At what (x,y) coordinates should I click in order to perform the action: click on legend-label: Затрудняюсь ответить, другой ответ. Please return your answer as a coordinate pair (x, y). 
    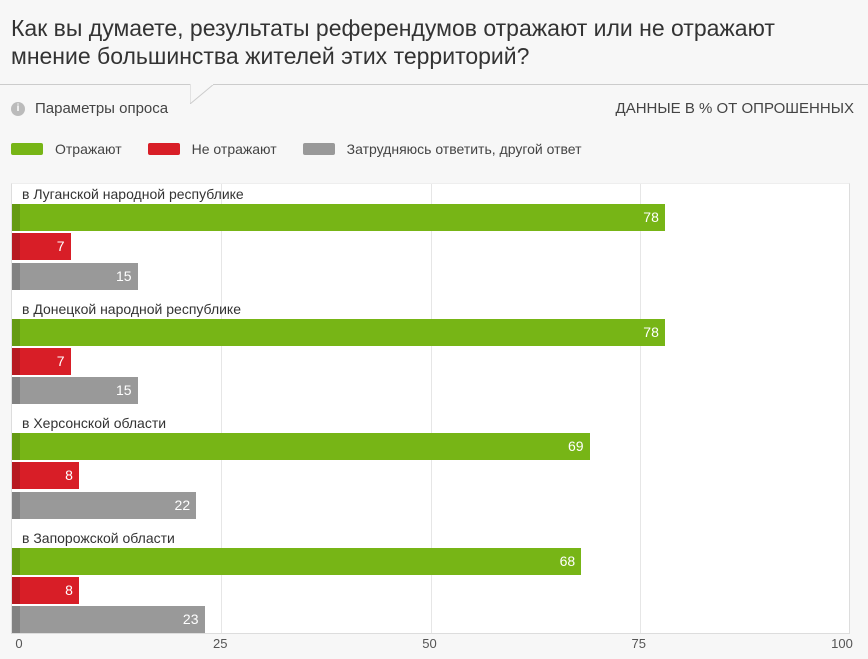
    Looking at the image, I should click on (464, 149).